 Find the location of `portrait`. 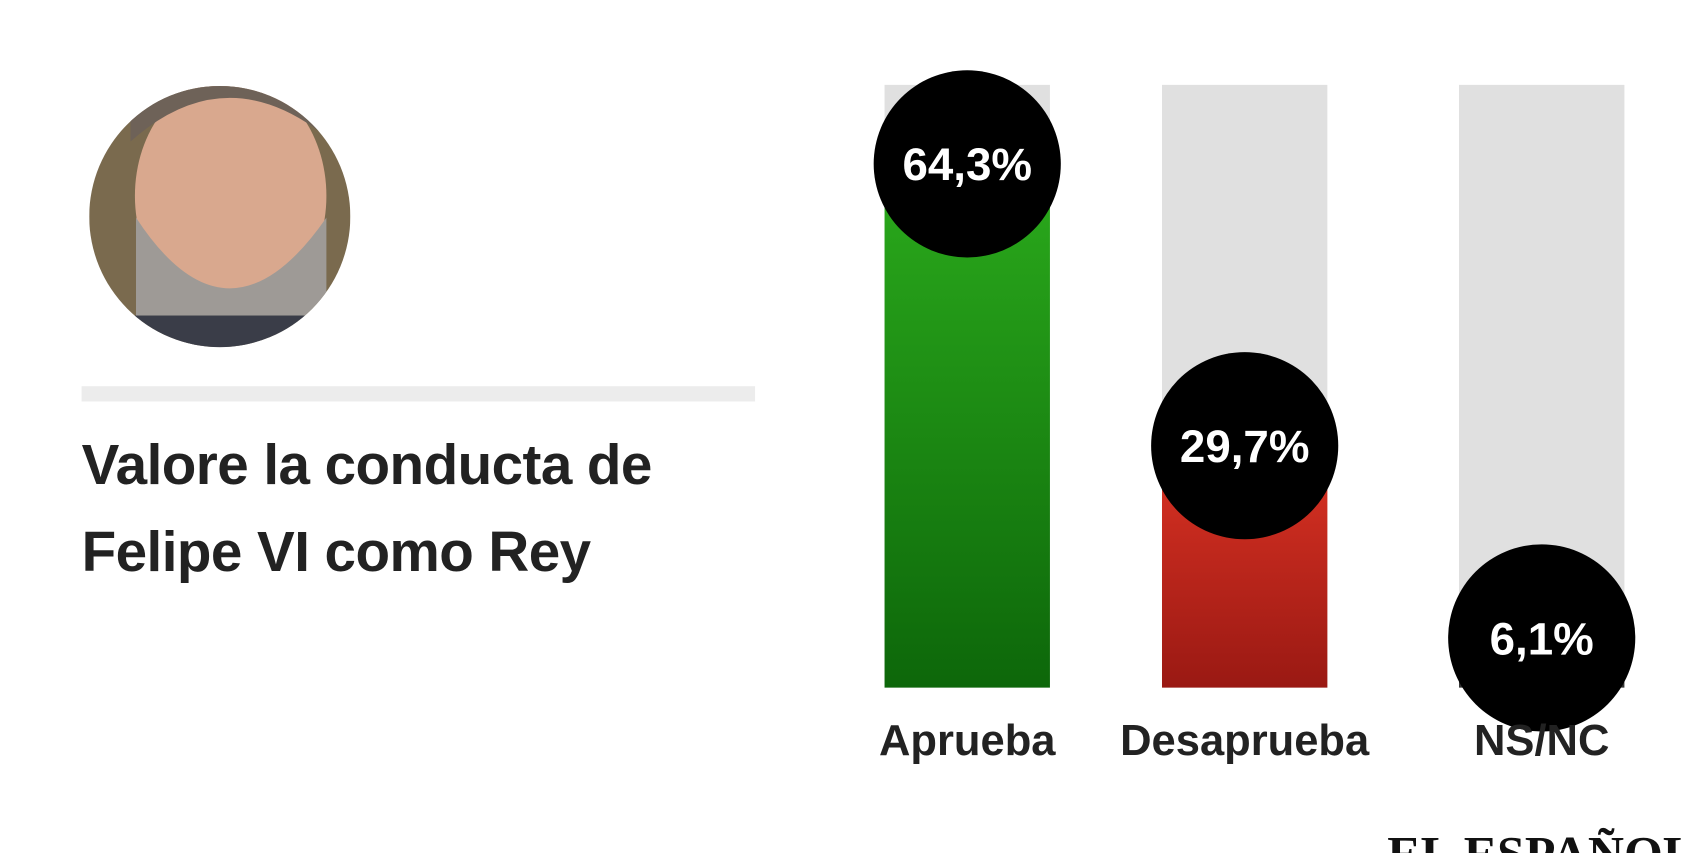

portrait is located at coordinates (220, 216).